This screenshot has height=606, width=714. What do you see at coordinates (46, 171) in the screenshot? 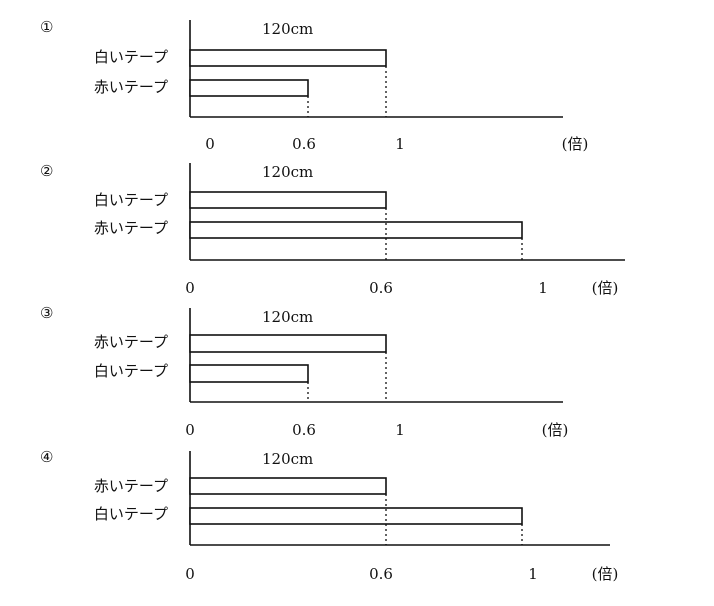
I see `problem-number: ②` at bounding box center [46, 171].